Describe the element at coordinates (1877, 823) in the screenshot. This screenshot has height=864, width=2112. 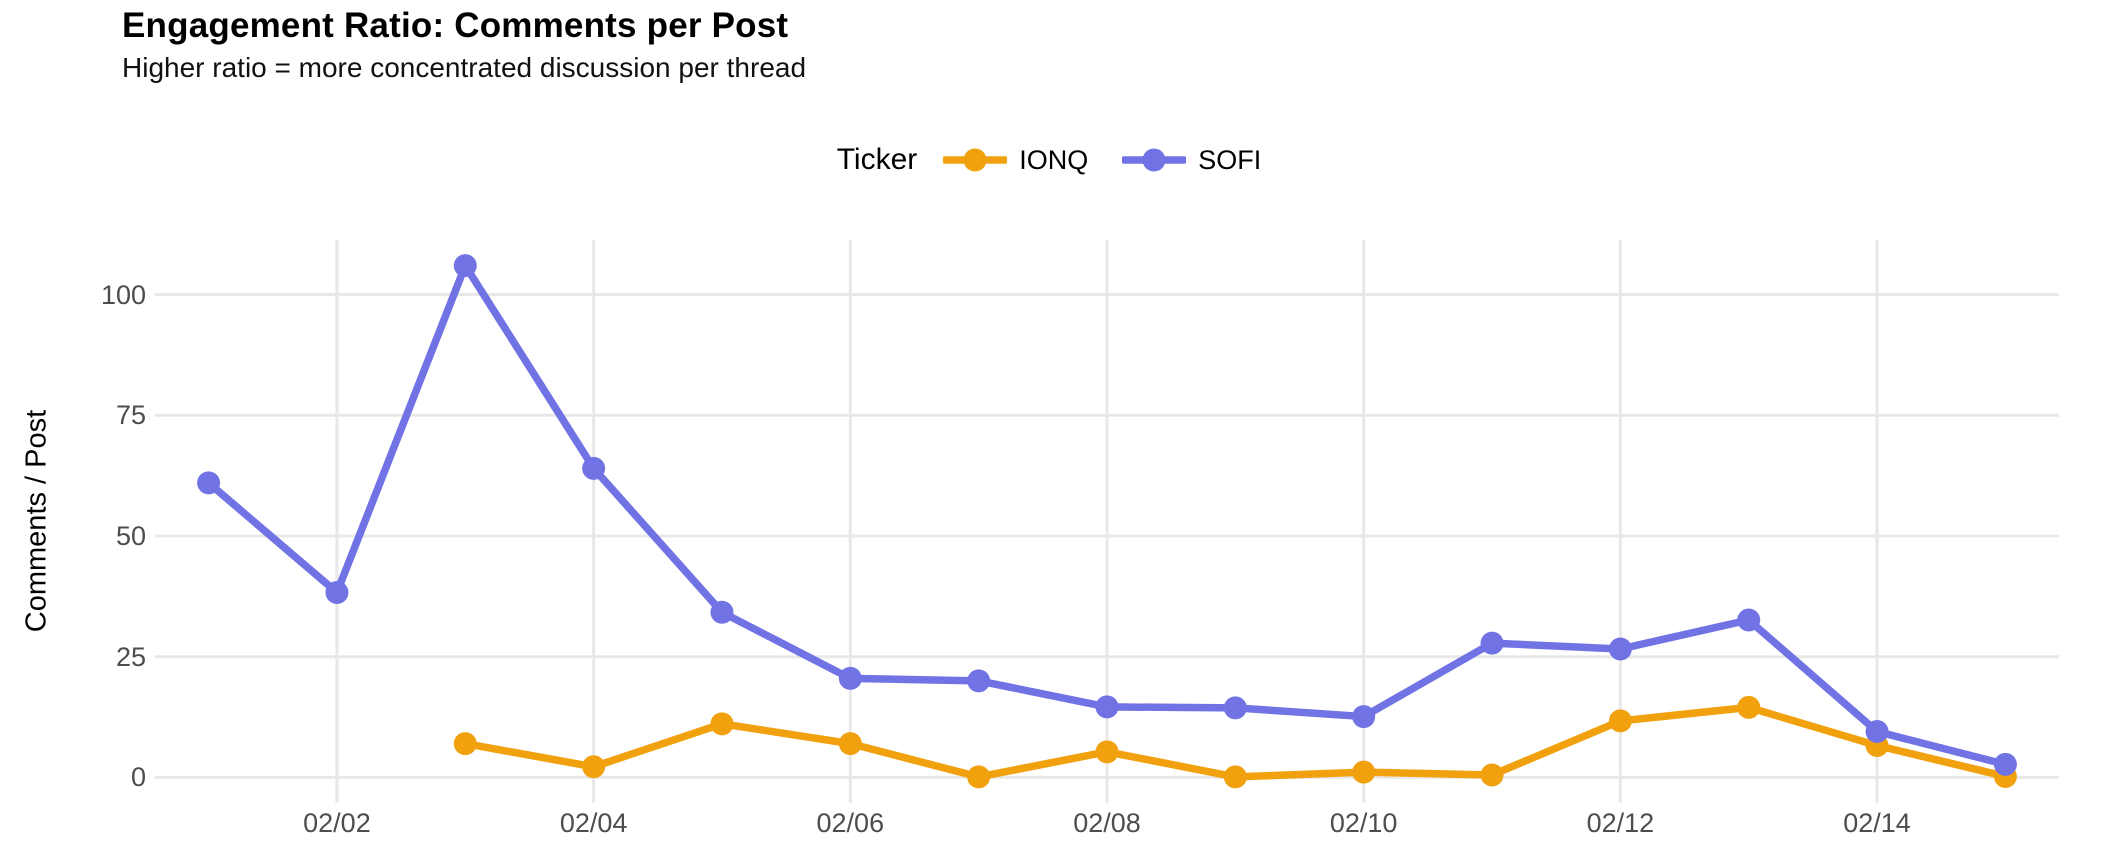
I see `x-tick-label: 02/14` at that location.